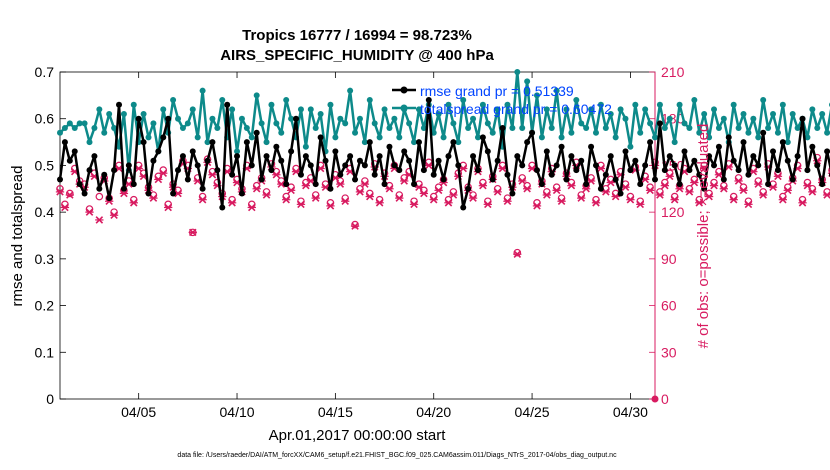 This screenshot has height=470, width=830. What do you see at coordinates (497, 91) in the screenshot?
I see `legend-rmse-label: rmse grand pr = 0.51339` at bounding box center [497, 91].